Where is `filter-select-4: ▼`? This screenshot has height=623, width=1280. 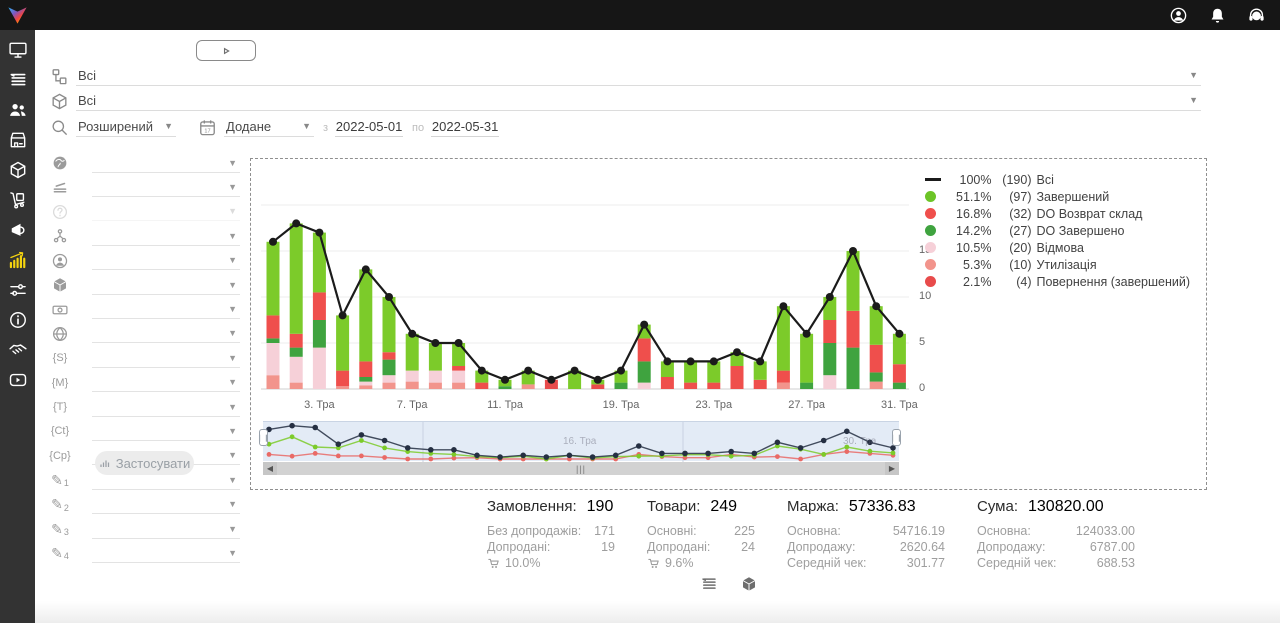 filter-select-4: ▼ is located at coordinates (166, 261).